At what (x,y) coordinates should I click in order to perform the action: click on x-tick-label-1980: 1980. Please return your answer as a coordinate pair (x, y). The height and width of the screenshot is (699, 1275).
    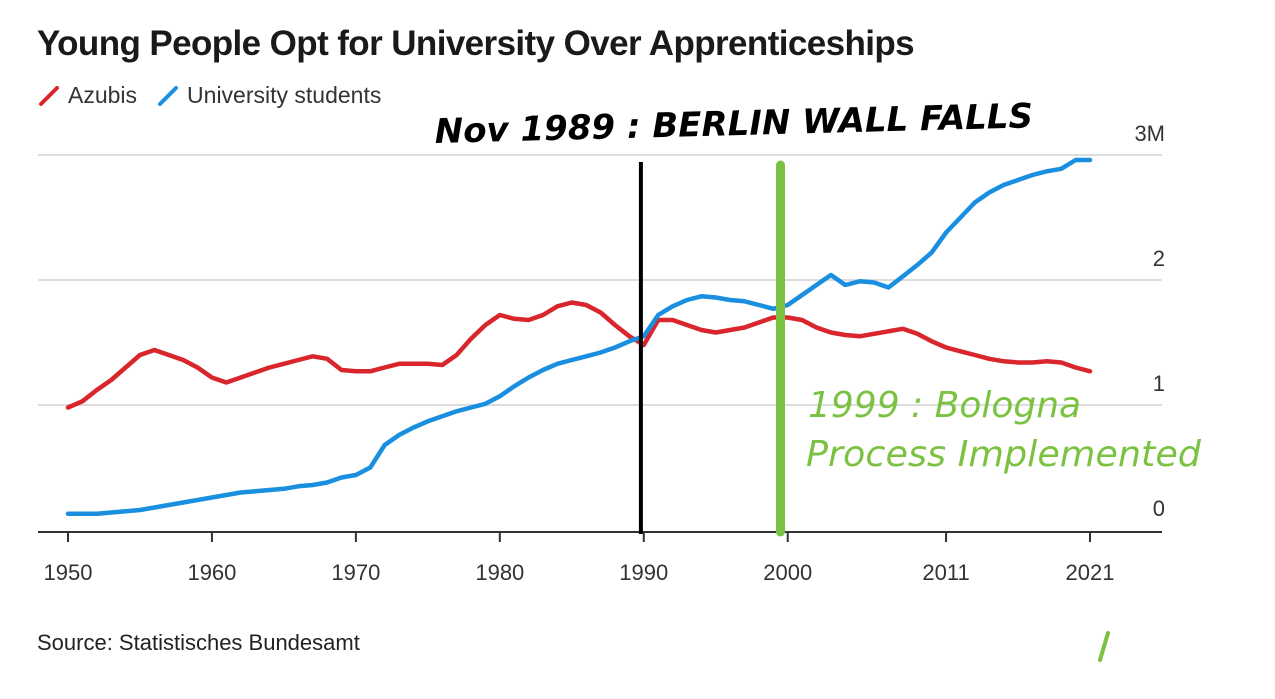
    Looking at the image, I should click on (499, 572).